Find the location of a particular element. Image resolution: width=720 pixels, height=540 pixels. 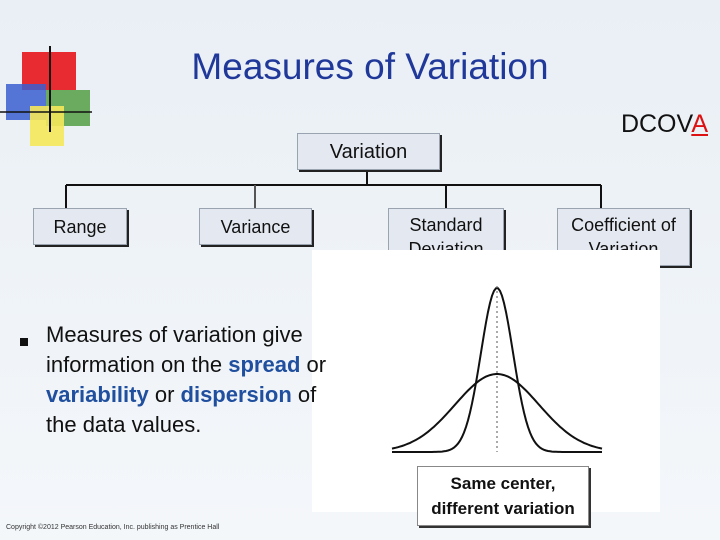

emphasis: variability is located at coordinates (97, 394).